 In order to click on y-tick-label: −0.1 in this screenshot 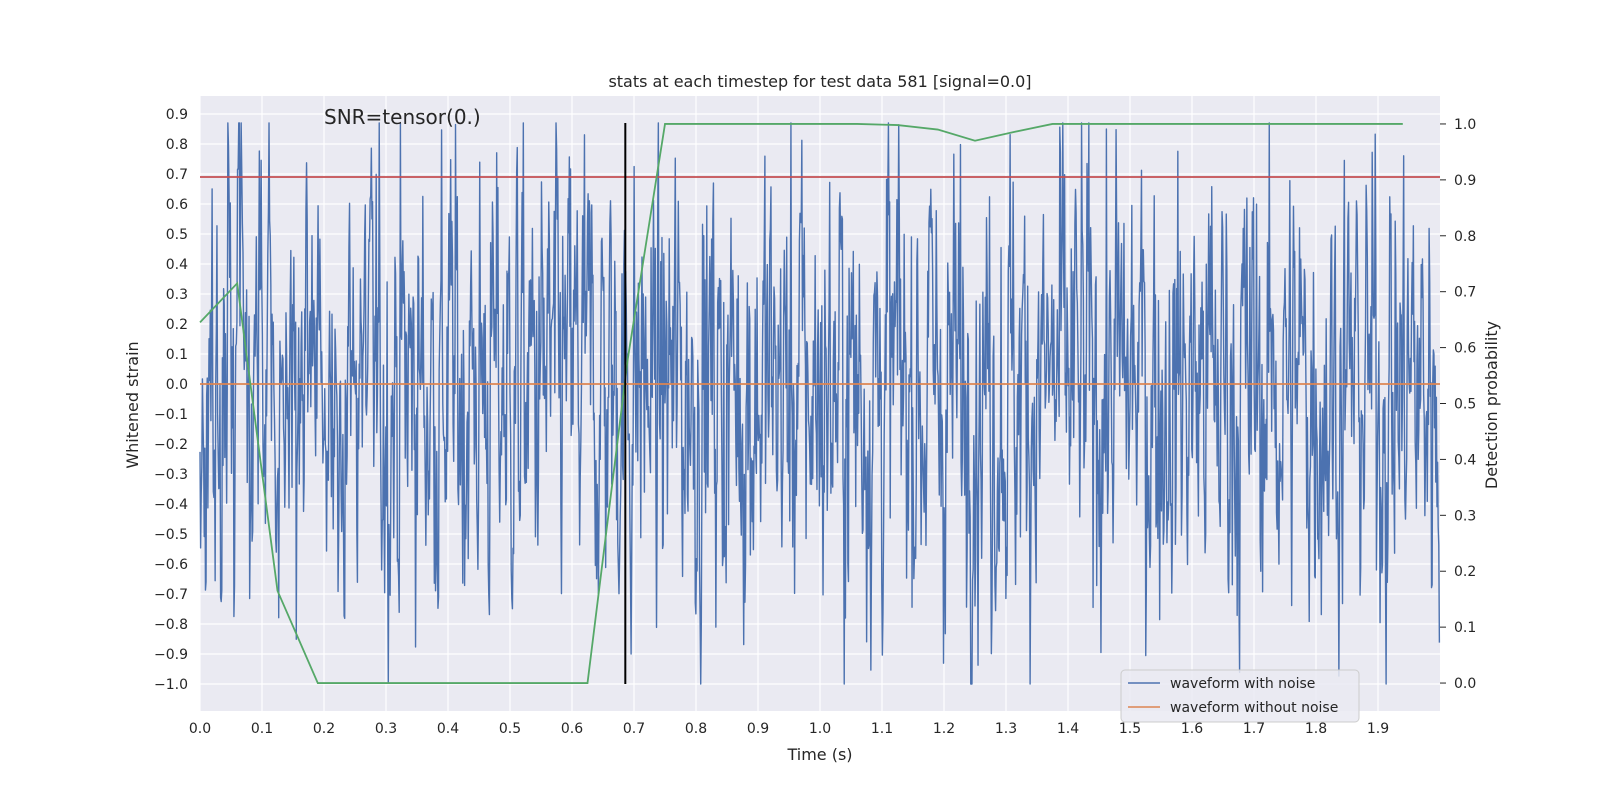, I will do `click(171, 415)`.